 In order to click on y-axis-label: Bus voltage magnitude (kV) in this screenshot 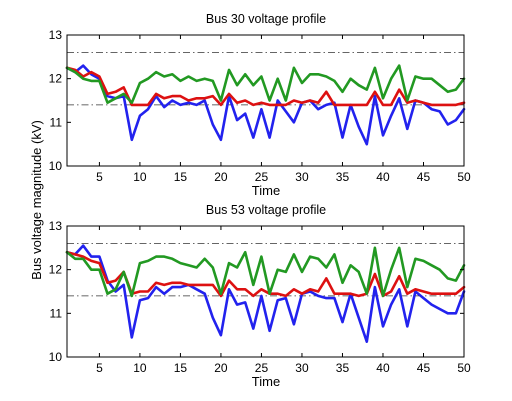, I will do `click(36, 200)`.